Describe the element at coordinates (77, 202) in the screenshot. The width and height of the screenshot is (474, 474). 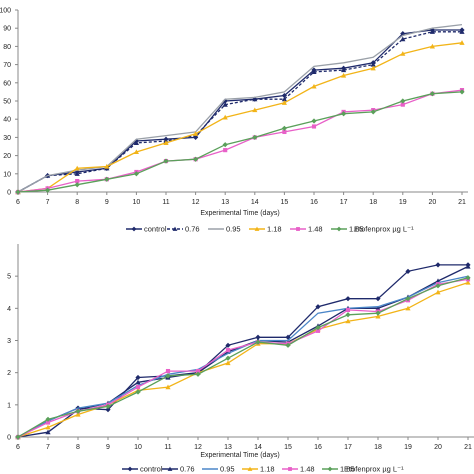
I see `x-tick-label: 8` at that location.